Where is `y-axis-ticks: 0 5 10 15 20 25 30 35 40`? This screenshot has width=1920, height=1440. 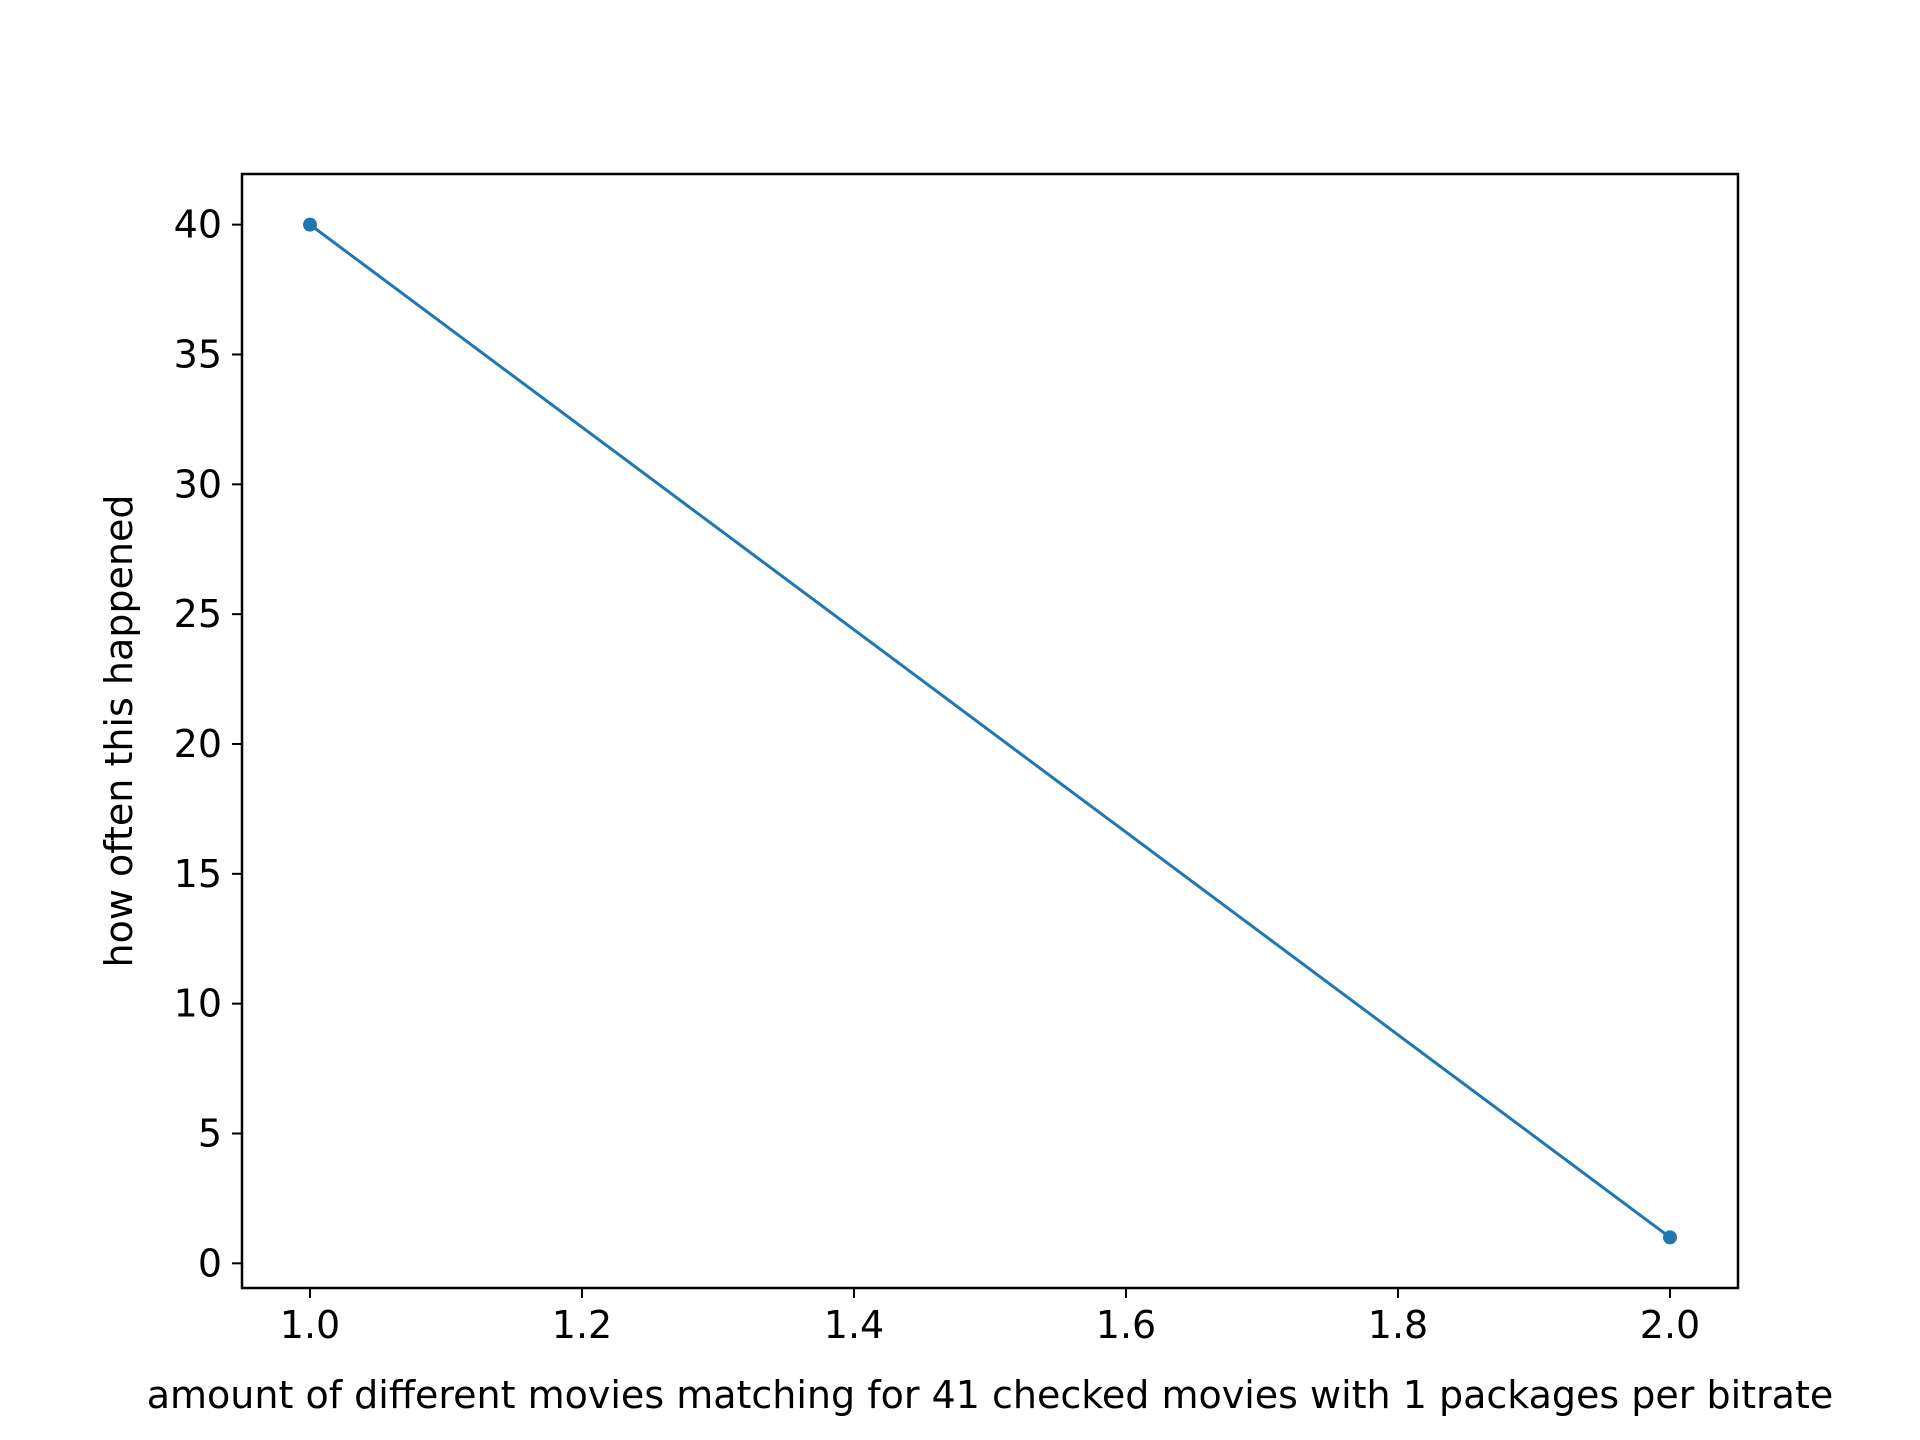
y-axis-ticks: 0 5 10 15 20 25 30 35 40 is located at coordinates (208, 744).